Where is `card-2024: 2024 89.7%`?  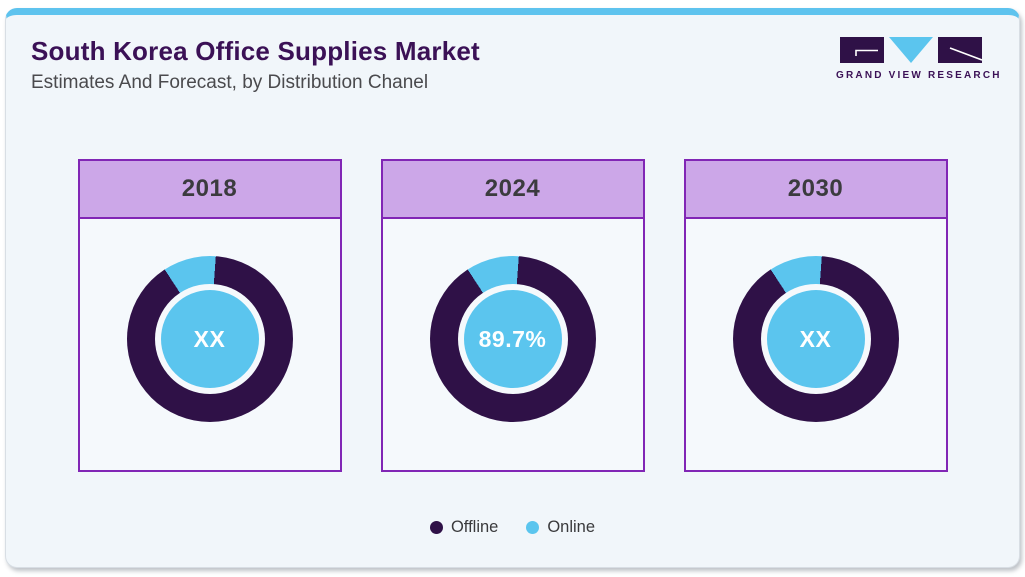
card-2024: 2024 89.7% is located at coordinates (512, 315).